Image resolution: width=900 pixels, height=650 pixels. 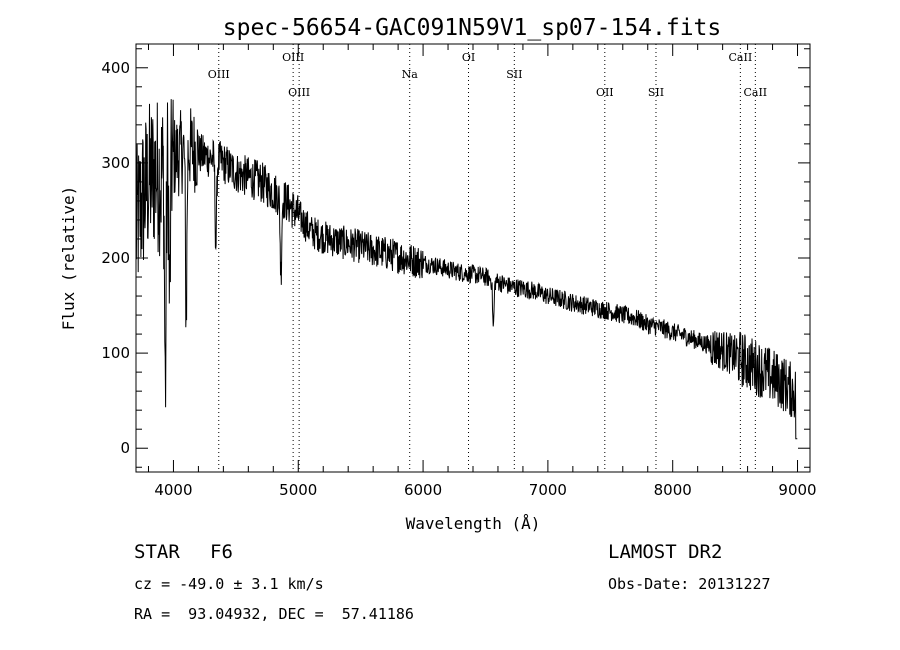 What do you see at coordinates (221, 552) in the screenshot?
I see `object-subclass: F6` at bounding box center [221, 552].